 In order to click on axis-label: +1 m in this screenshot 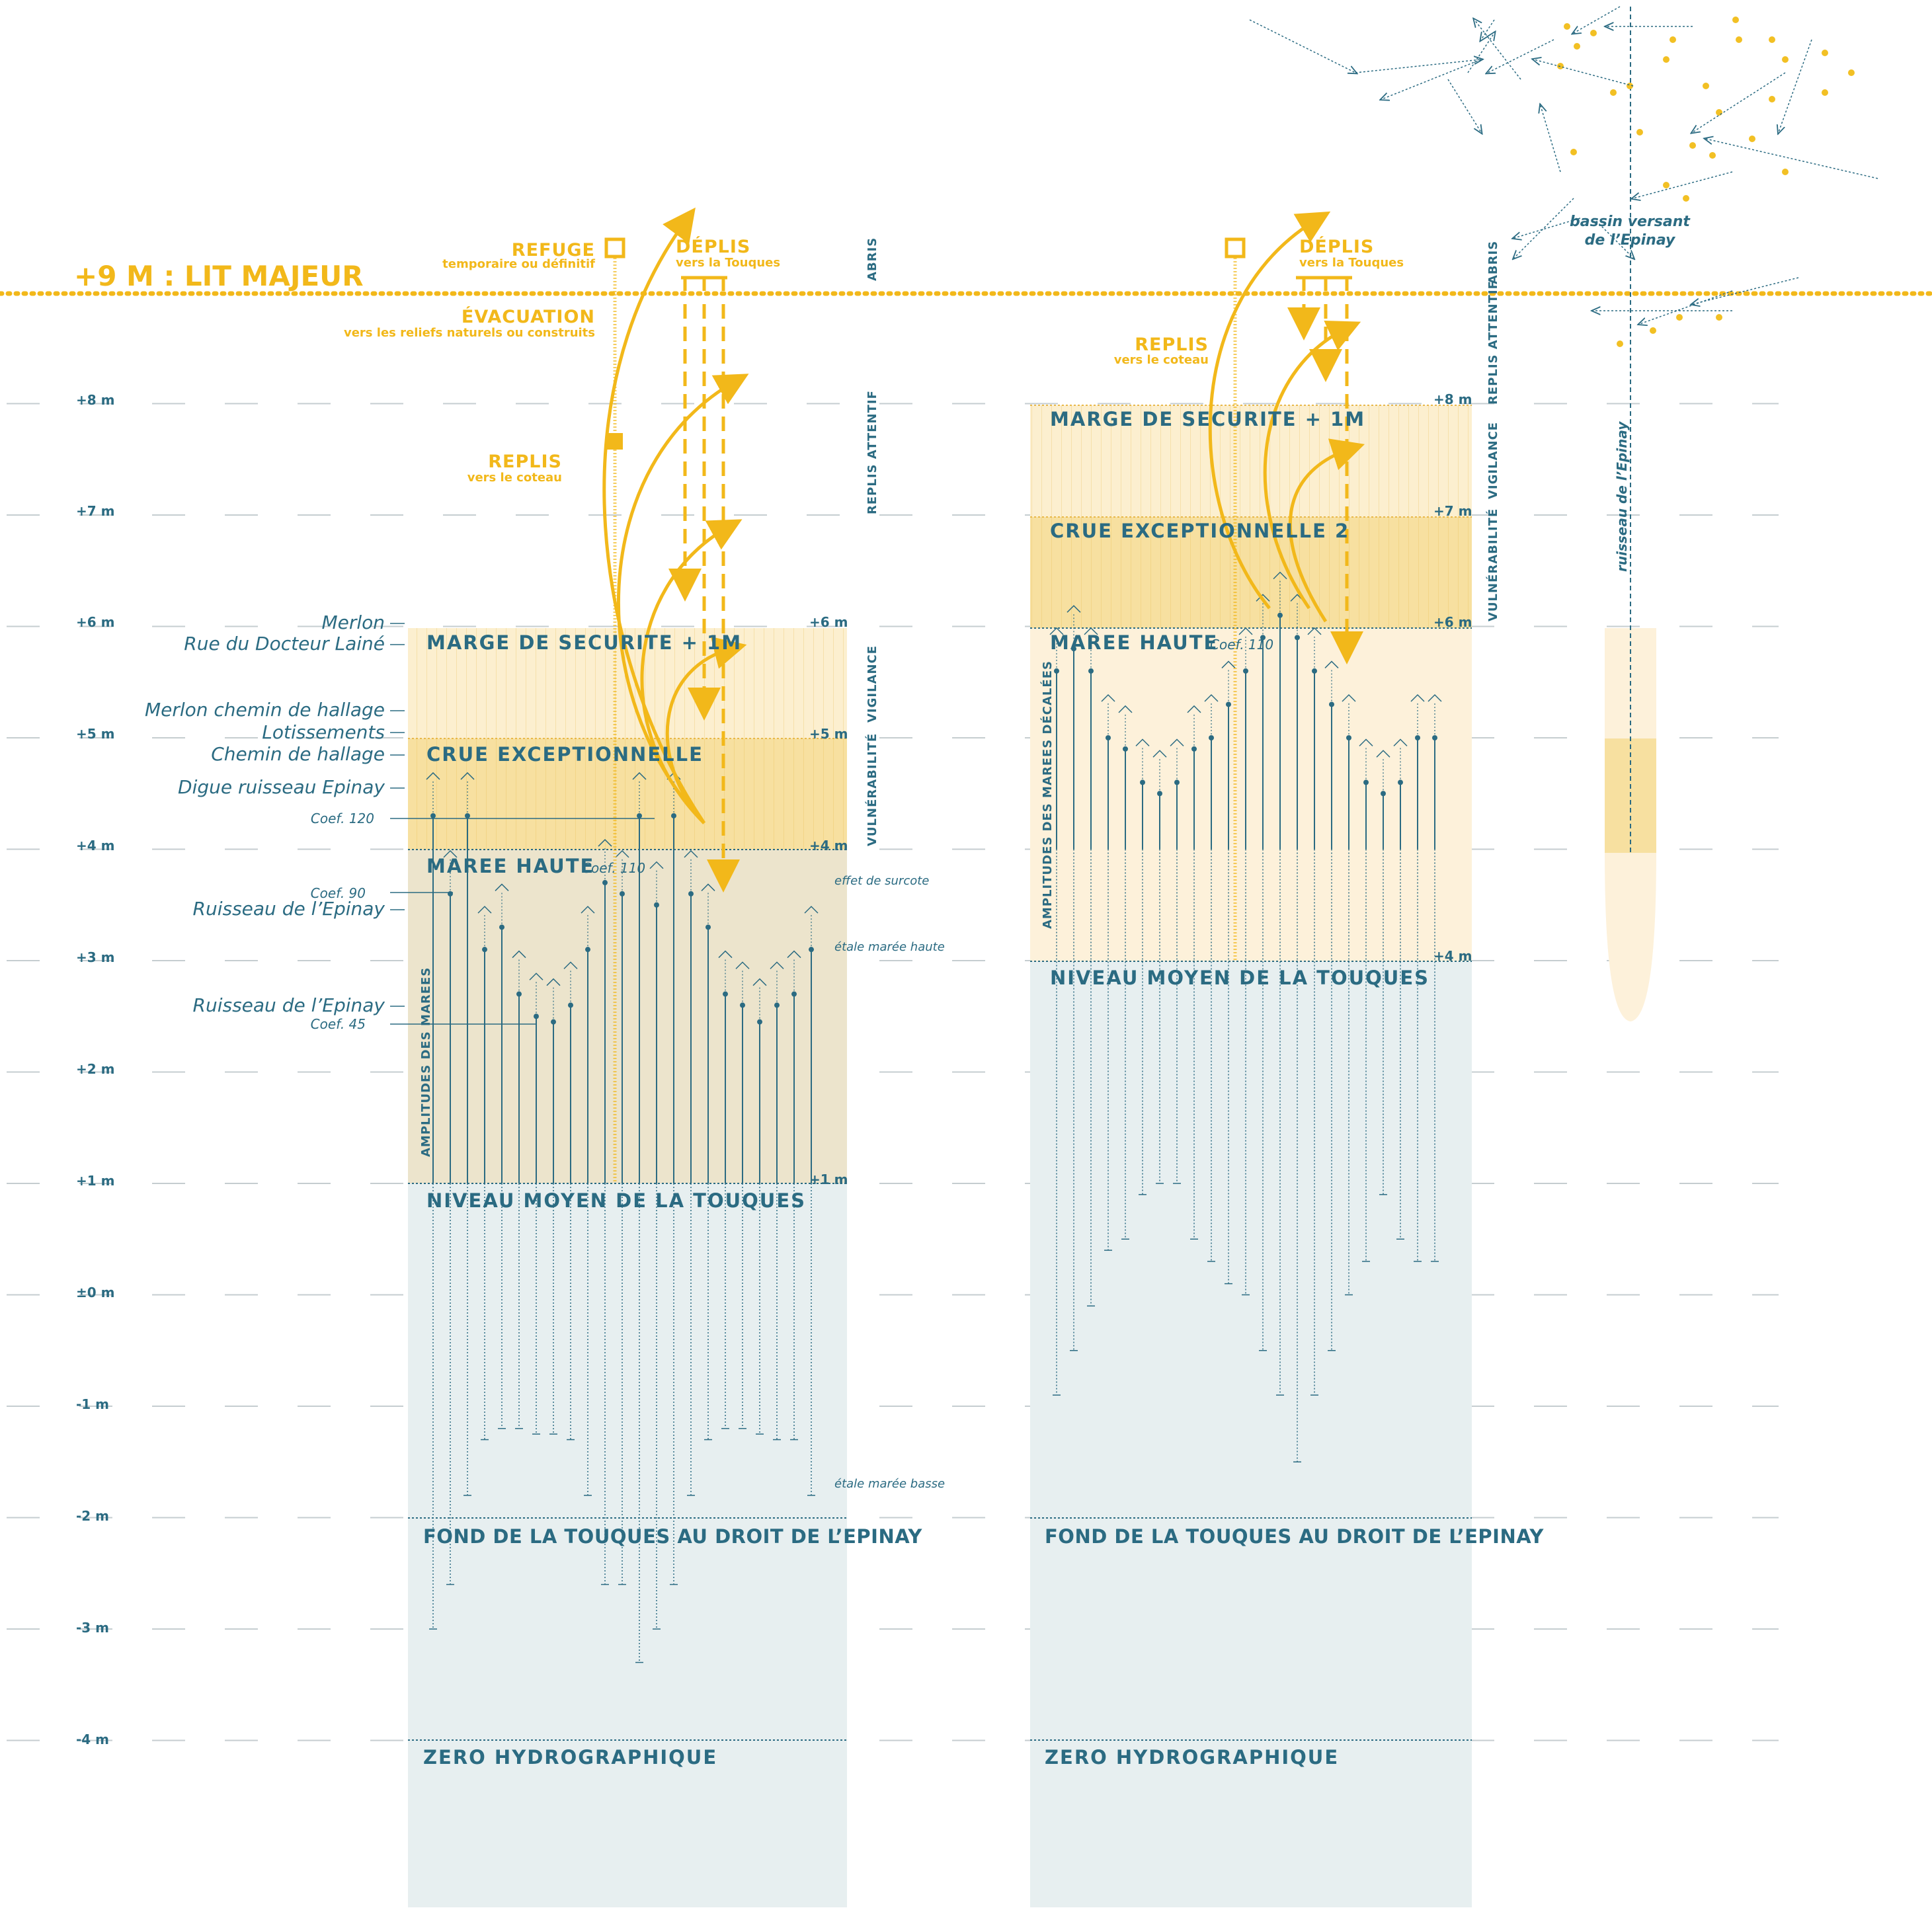, I will do `click(95, 1181)`.